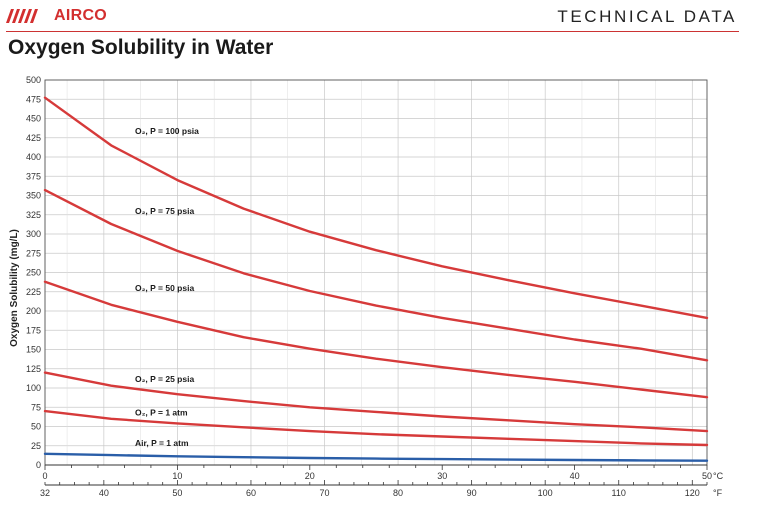  I want to click on x-tick-label-c: 20, so click(310, 476).